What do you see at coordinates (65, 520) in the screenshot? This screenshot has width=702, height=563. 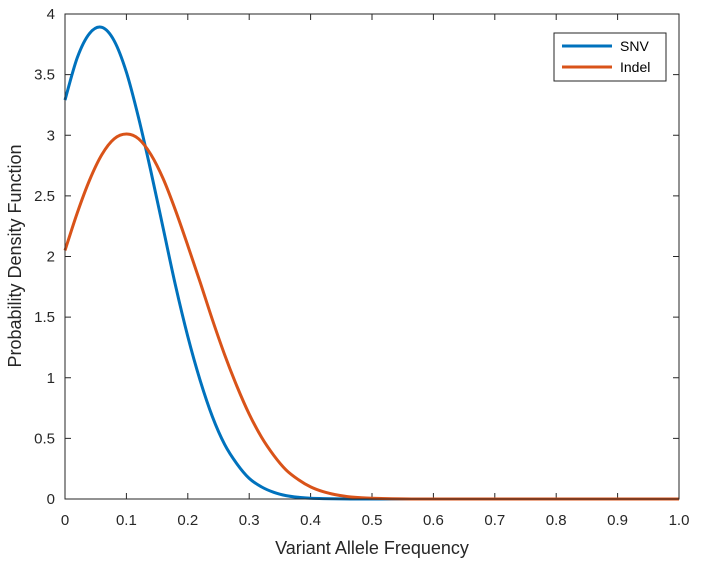 I see `x-tick-label: 0` at bounding box center [65, 520].